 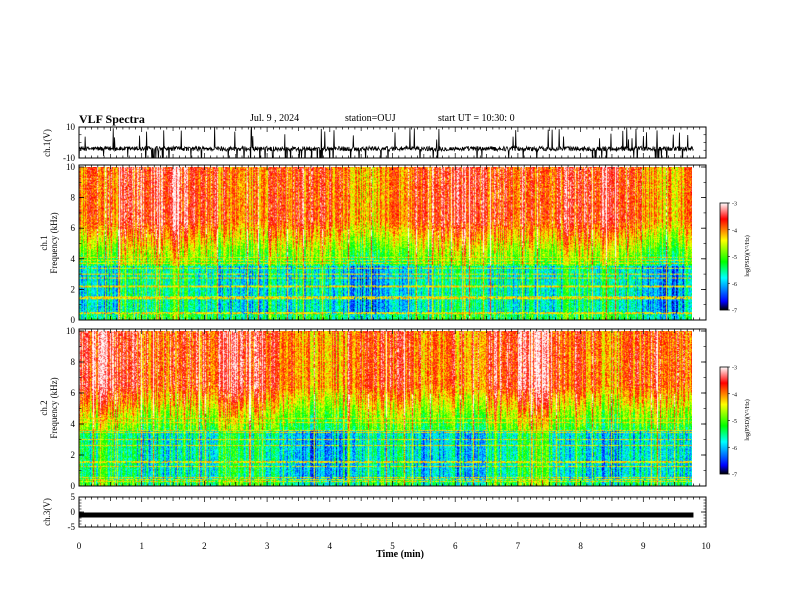 I want to click on time-axis-labels: 0 1 2 3 4 5 6 7 8 9 10, so click(x=394, y=546).